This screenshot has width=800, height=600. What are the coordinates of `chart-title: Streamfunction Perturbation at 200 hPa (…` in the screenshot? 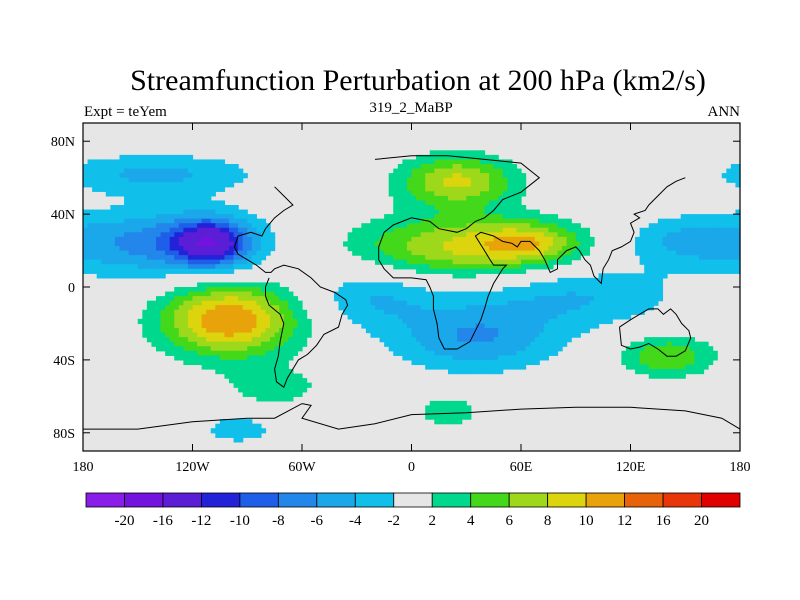 It's located at (418, 80).